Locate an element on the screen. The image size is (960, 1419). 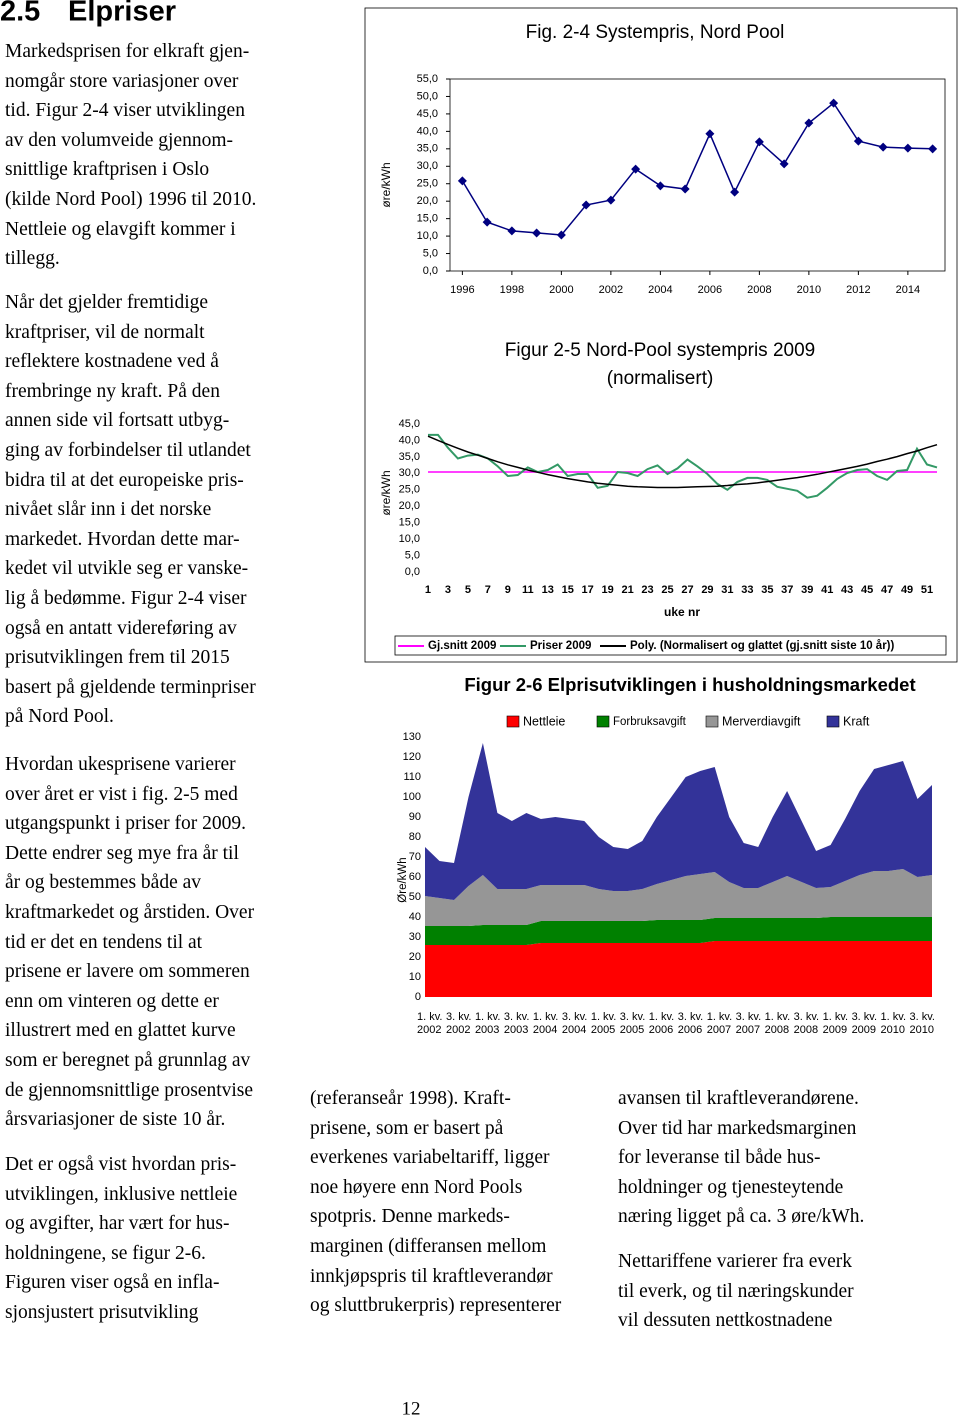
x-tick-label: 17 is located at coordinates (588, 590).